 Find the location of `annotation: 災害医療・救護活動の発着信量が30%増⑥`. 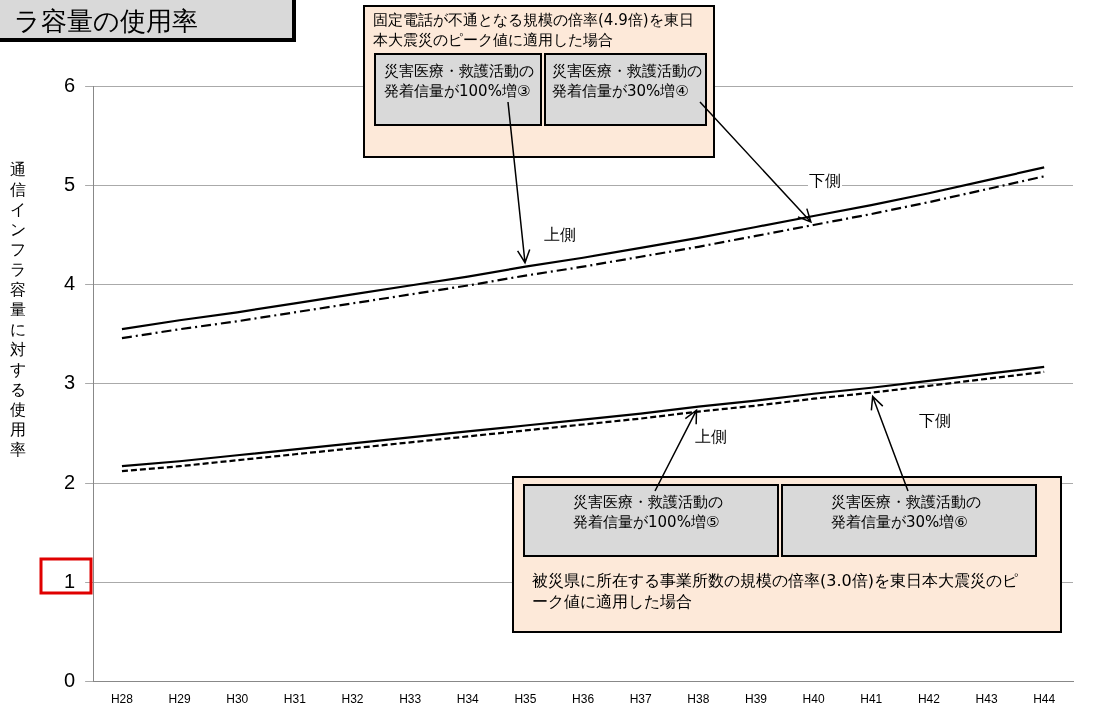

annotation: 災害医療・救護活動の発着信量が30%増⑥ is located at coordinates (906, 512).